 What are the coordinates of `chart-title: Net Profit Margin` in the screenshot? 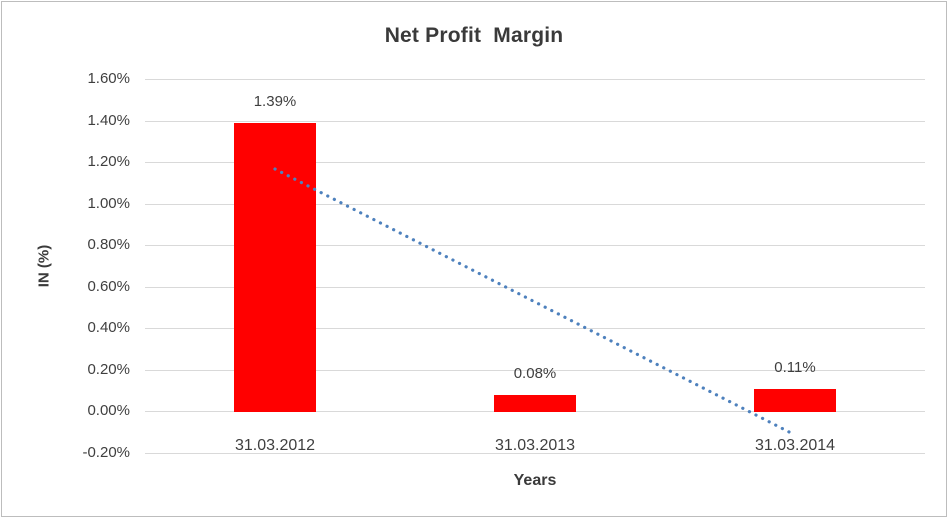 It's located at (474, 35).